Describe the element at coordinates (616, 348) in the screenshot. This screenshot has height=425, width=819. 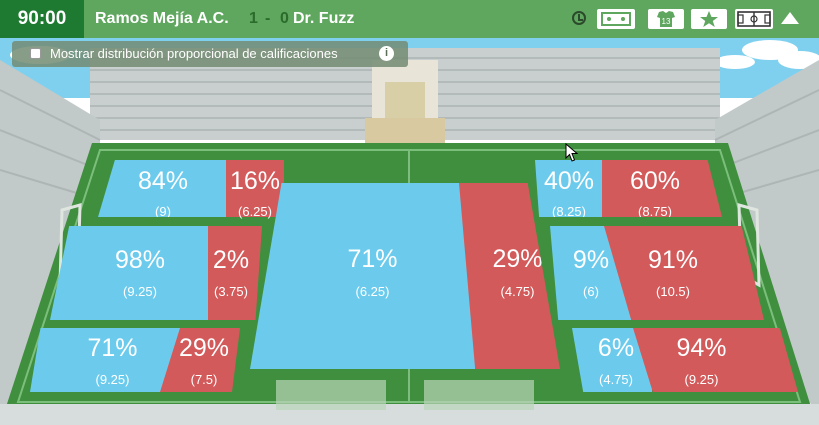
I see `zone-percentage: 6%` at that location.